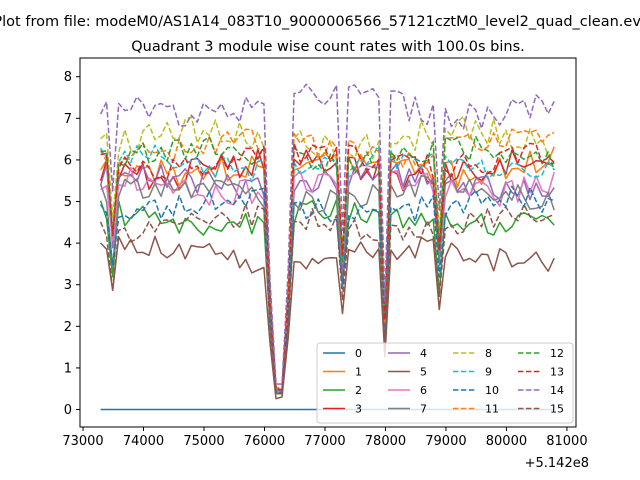 This screenshot has height=480, width=640. Describe the element at coordinates (358, 409) in the screenshot. I see `legend-label-3: 3` at that location.